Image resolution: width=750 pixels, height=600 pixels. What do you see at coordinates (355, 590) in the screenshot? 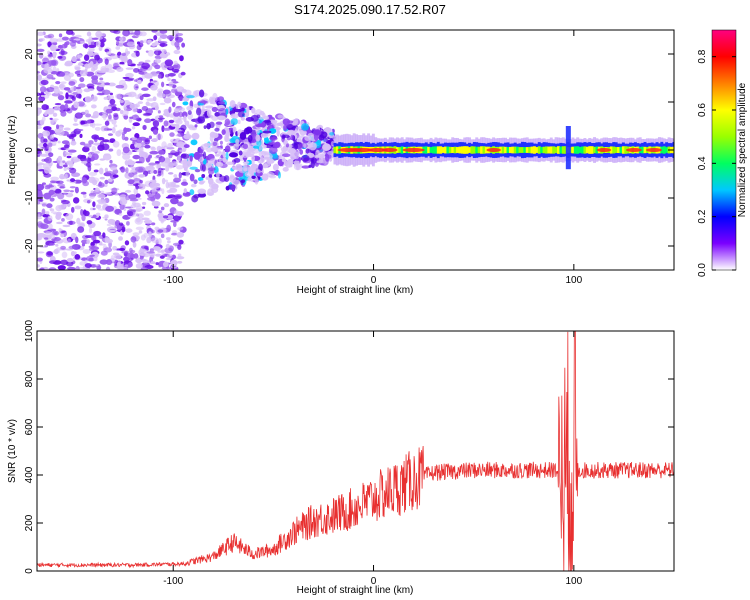
I see `snr-x-label: Height of straight line (km)` at bounding box center [355, 590].